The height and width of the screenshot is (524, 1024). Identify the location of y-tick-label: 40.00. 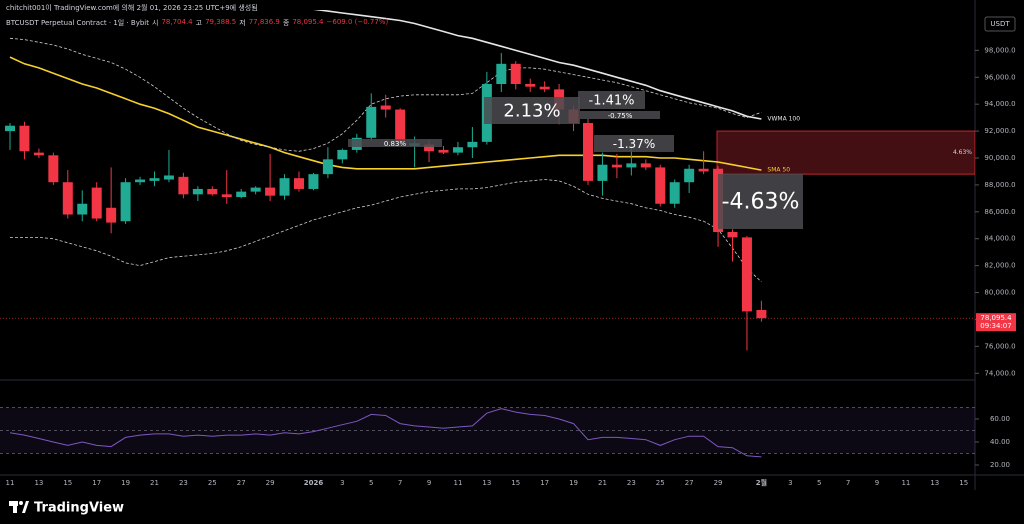
(1000, 442).